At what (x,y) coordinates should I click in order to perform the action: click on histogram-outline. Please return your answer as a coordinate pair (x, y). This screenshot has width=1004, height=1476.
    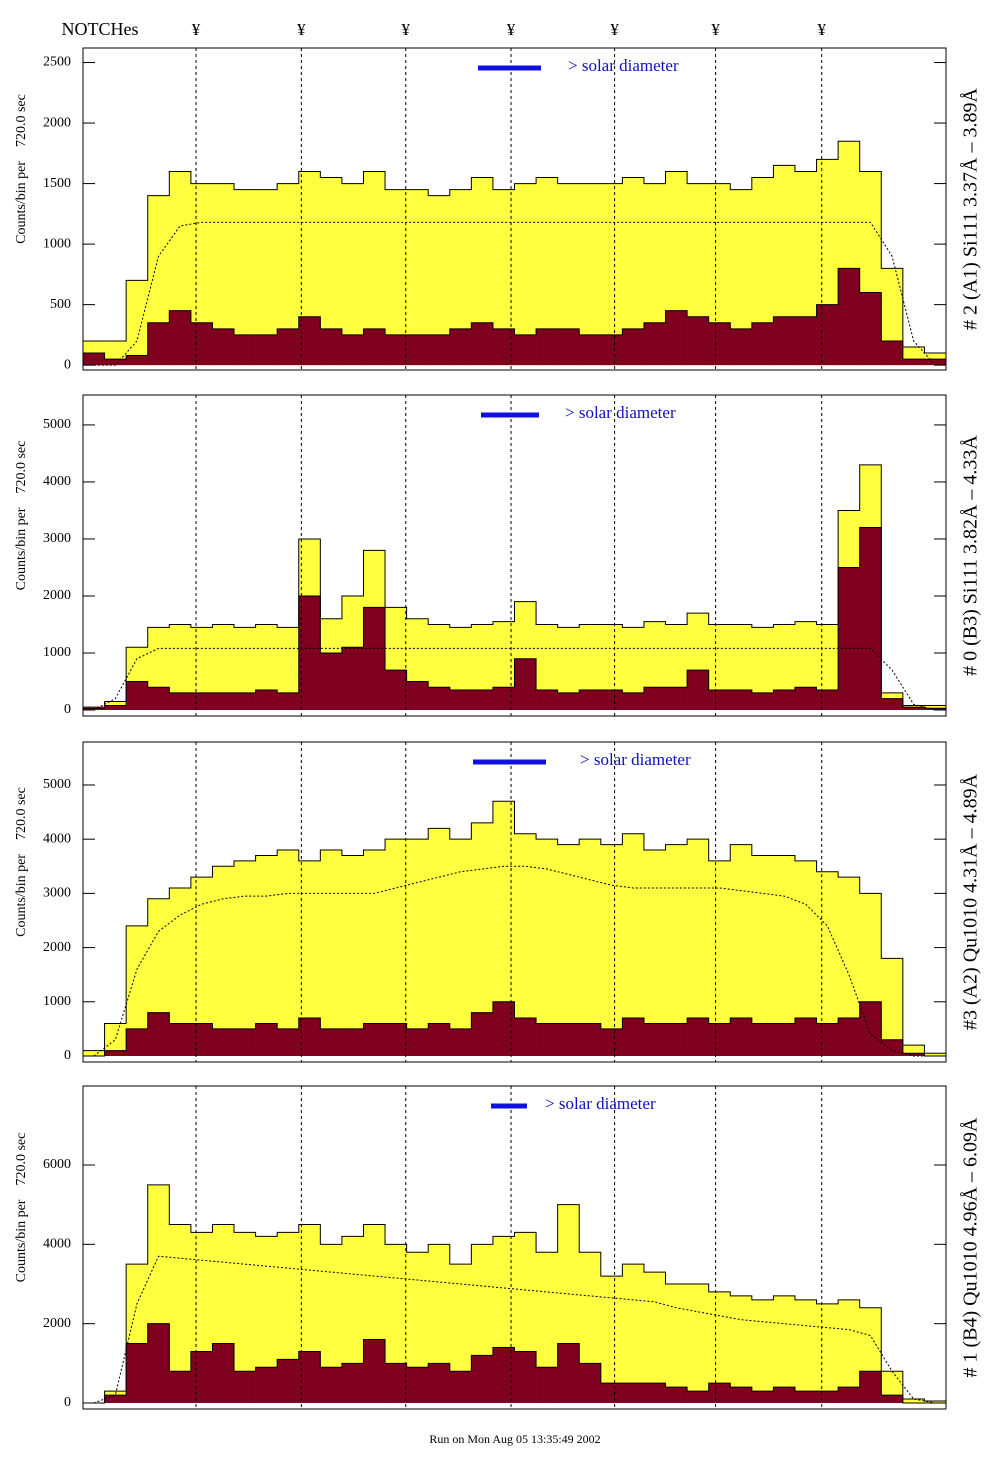
    Looking at the image, I should click on (514, 1029).